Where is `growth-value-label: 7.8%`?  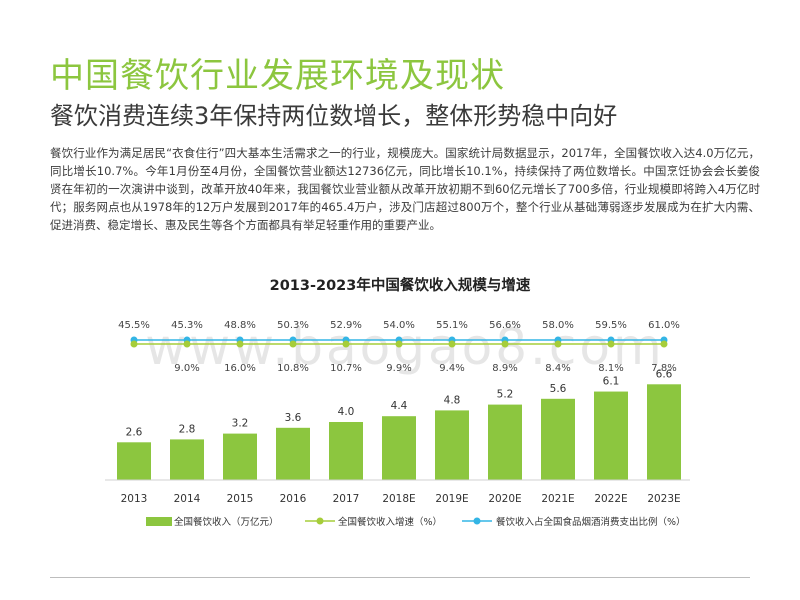 growth-value-label: 7.8% is located at coordinates (663, 368).